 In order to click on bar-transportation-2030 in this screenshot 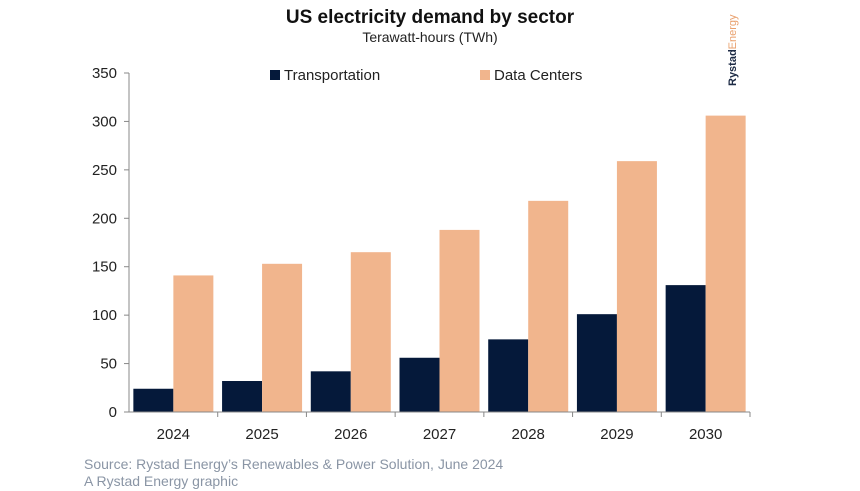, I will do `click(685, 348)`.